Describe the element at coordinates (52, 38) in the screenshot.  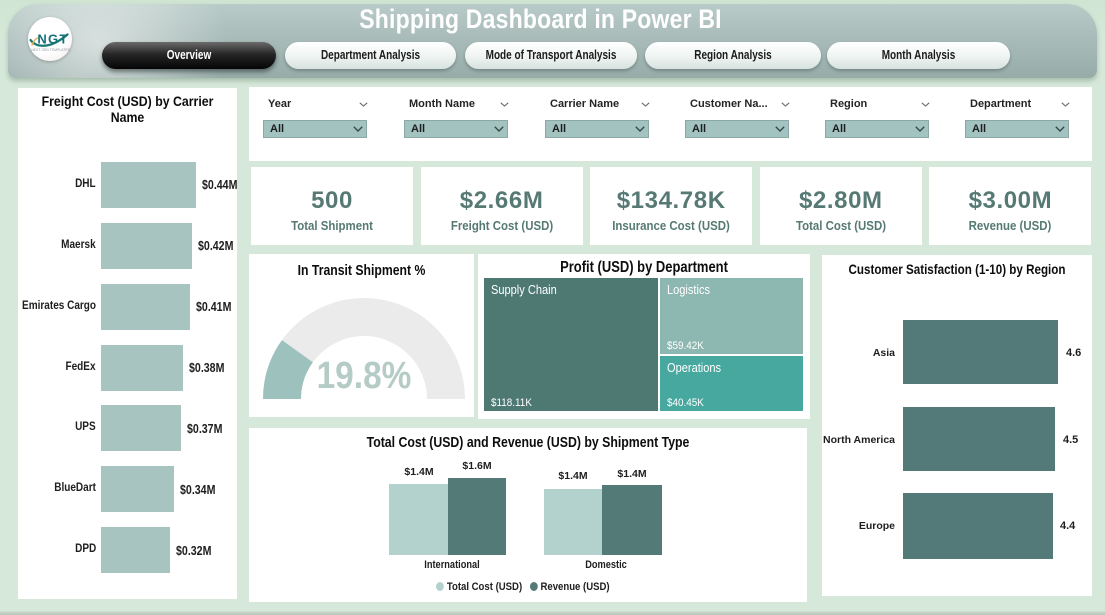
I see `svg-text: NGT` at that location.